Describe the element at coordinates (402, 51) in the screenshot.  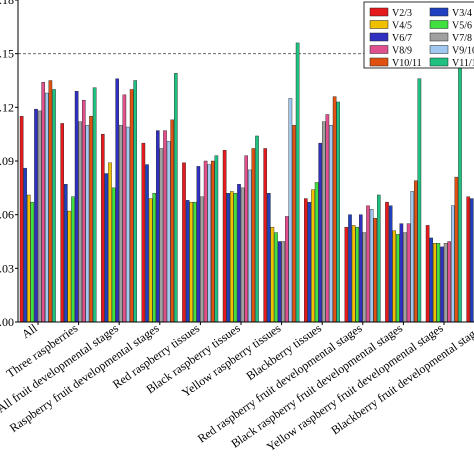
I see `legend-label: V8/9` at that location.